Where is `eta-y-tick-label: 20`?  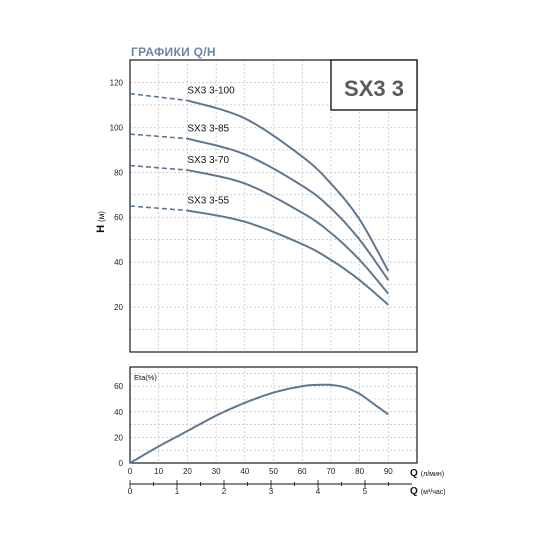
eta-y-tick-label: 20 is located at coordinates (118, 437).